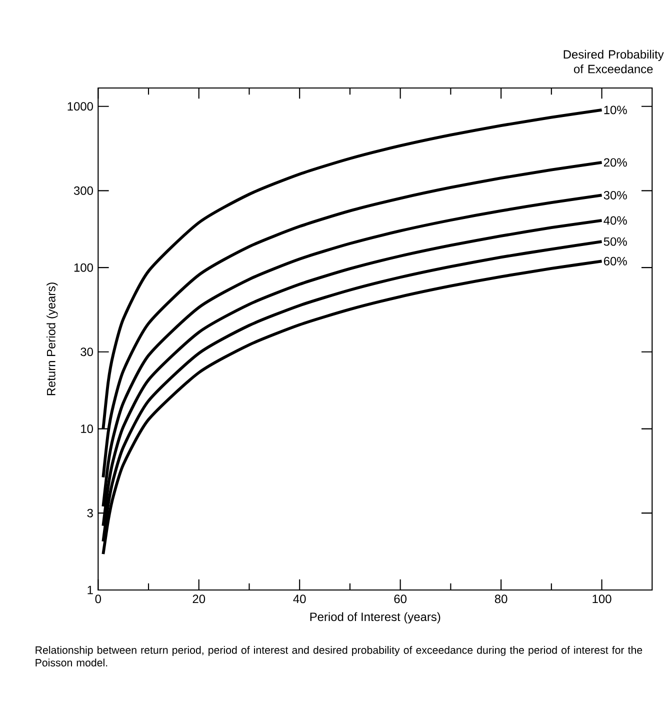  Describe the element at coordinates (614, 62) in the screenshot. I see `legend-title: Desired Probability of Exceedance` at that location.